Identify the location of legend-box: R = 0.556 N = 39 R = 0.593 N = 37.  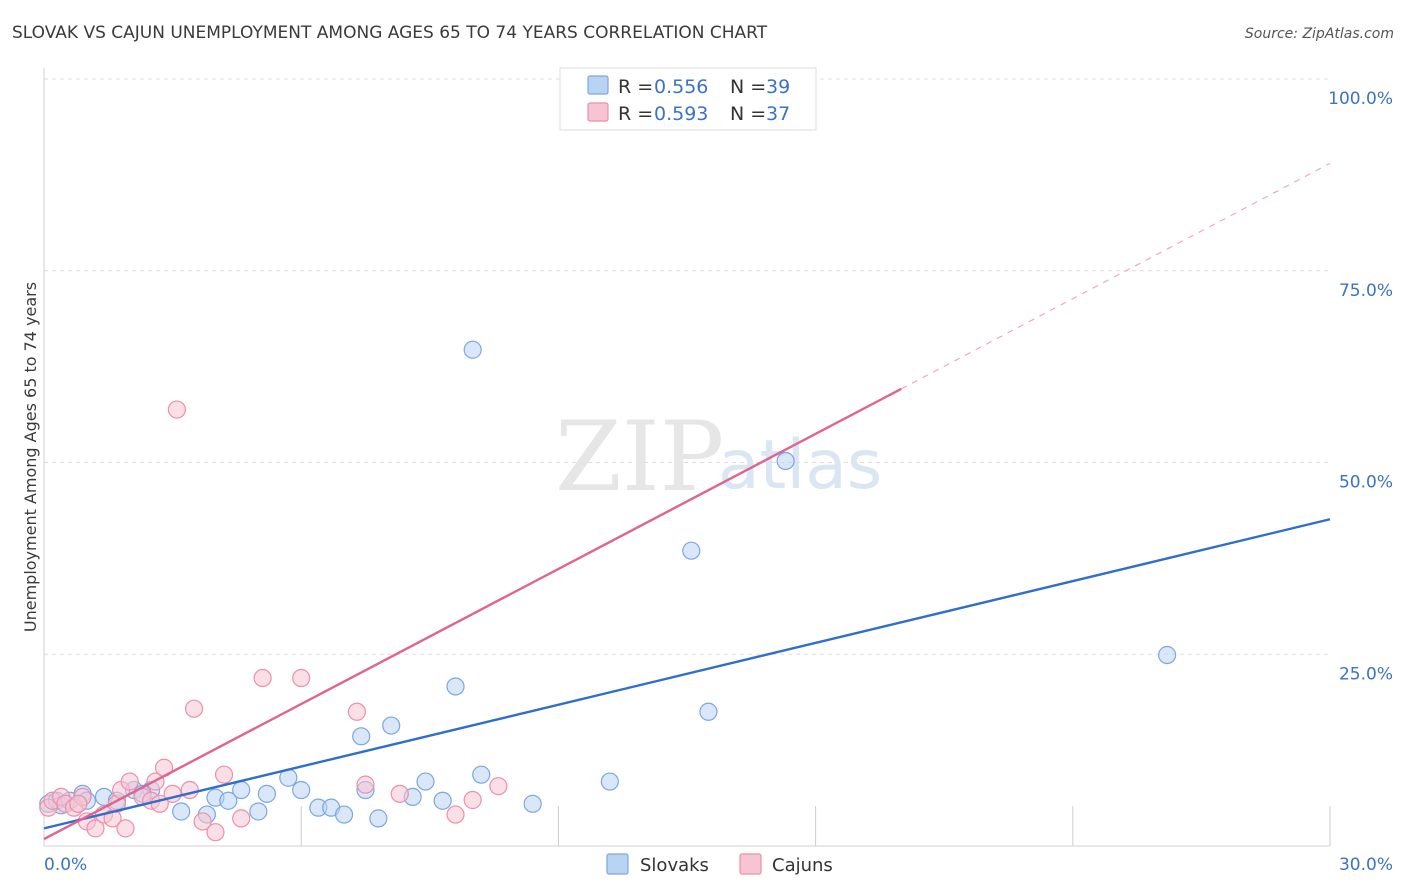
(688, 99).